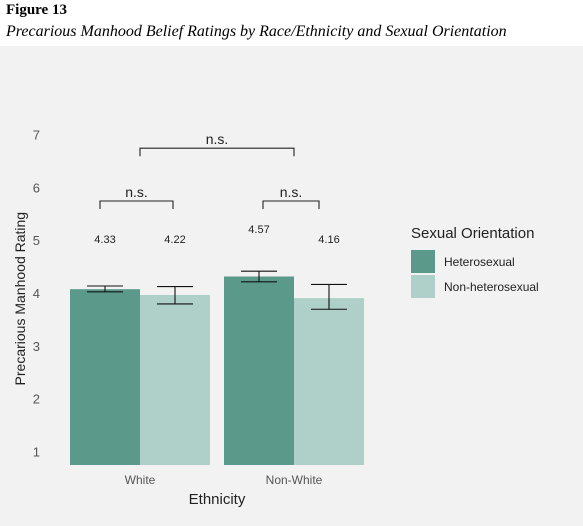  What do you see at coordinates (258, 230) in the screenshot?
I see `data-label: 4.57` at bounding box center [258, 230].